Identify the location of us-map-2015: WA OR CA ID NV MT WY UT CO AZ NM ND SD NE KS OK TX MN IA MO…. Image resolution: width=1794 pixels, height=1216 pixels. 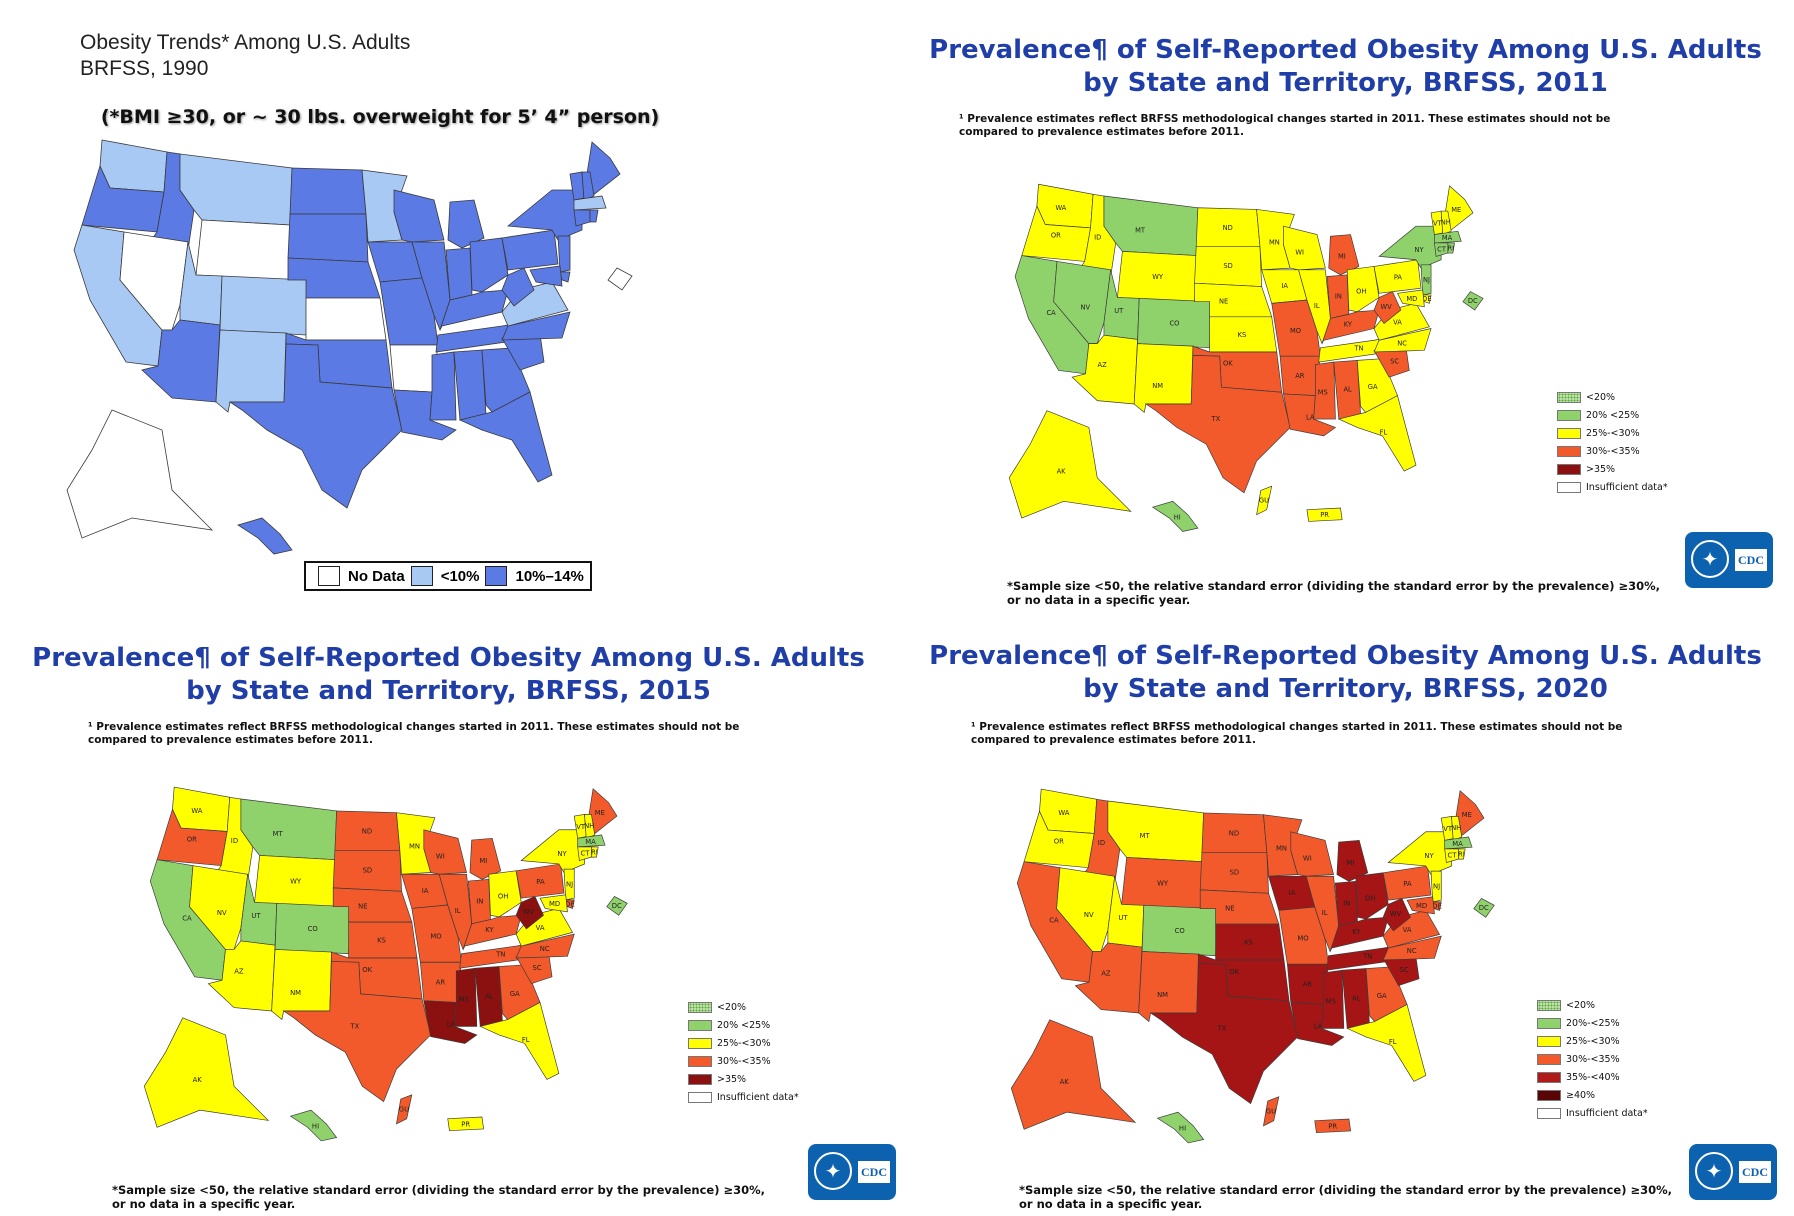
(385, 964).